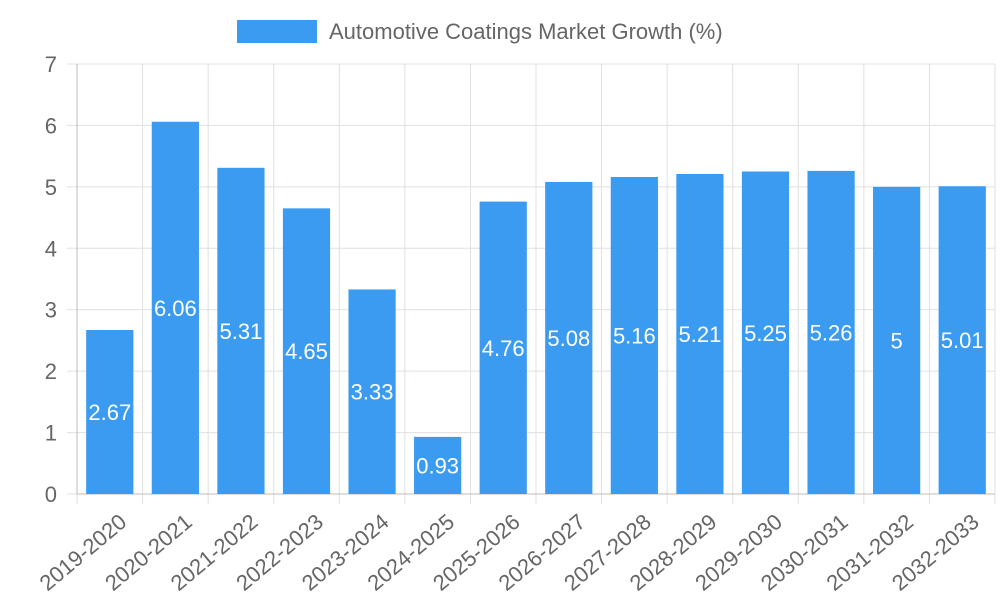 The width and height of the screenshot is (1000, 600). I want to click on legend-swatch, so click(277, 31).